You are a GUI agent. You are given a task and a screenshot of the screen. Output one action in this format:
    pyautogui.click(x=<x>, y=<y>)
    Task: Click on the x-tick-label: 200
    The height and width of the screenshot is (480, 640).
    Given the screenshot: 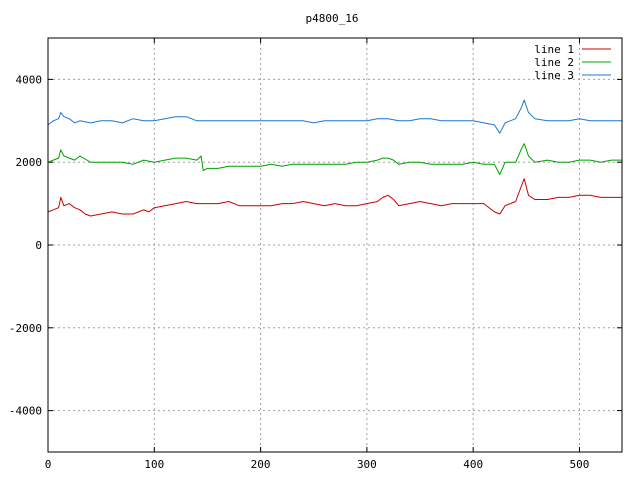 What is the action you would take?
    pyautogui.click(x=261, y=464)
    